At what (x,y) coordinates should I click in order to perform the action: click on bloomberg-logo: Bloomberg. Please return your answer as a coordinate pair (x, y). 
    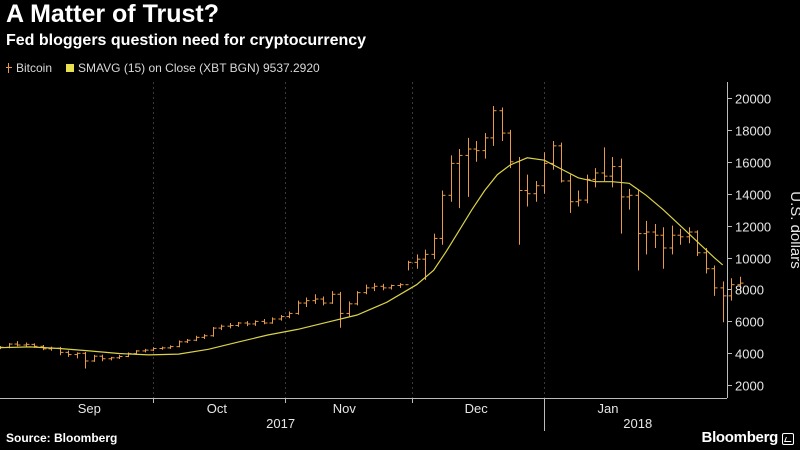
    Looking at the image, I should click on (740, 437).